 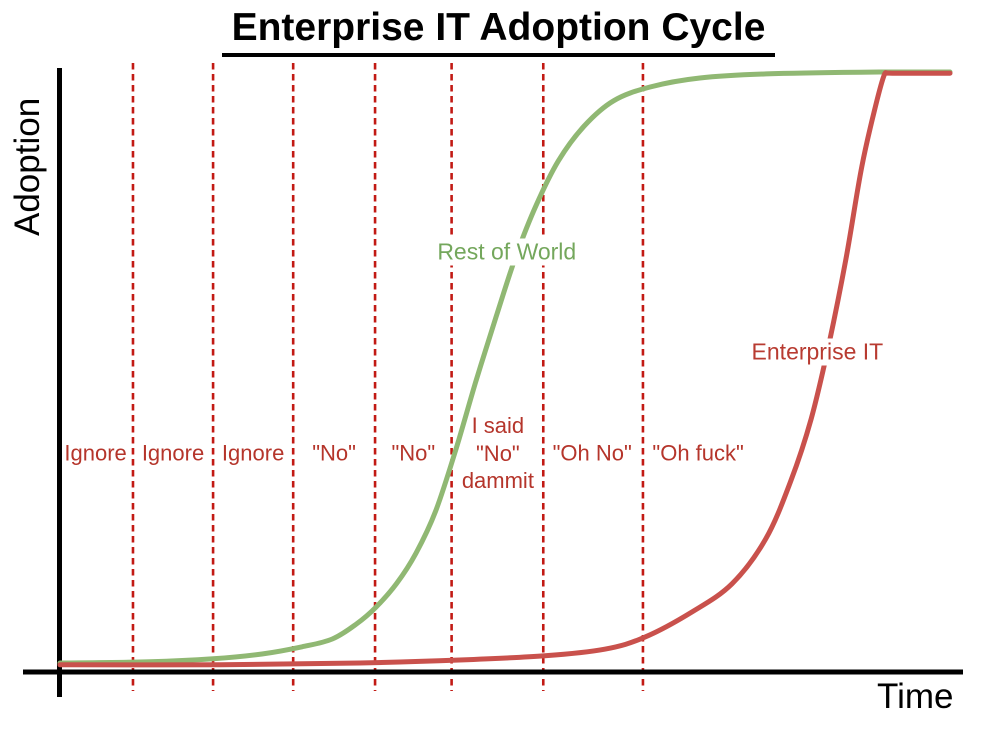 What do you see at coordinates (497, 452) in the screenshot?
I see `zone-label: I said "No" dammit` at bounding box center [497, 452].